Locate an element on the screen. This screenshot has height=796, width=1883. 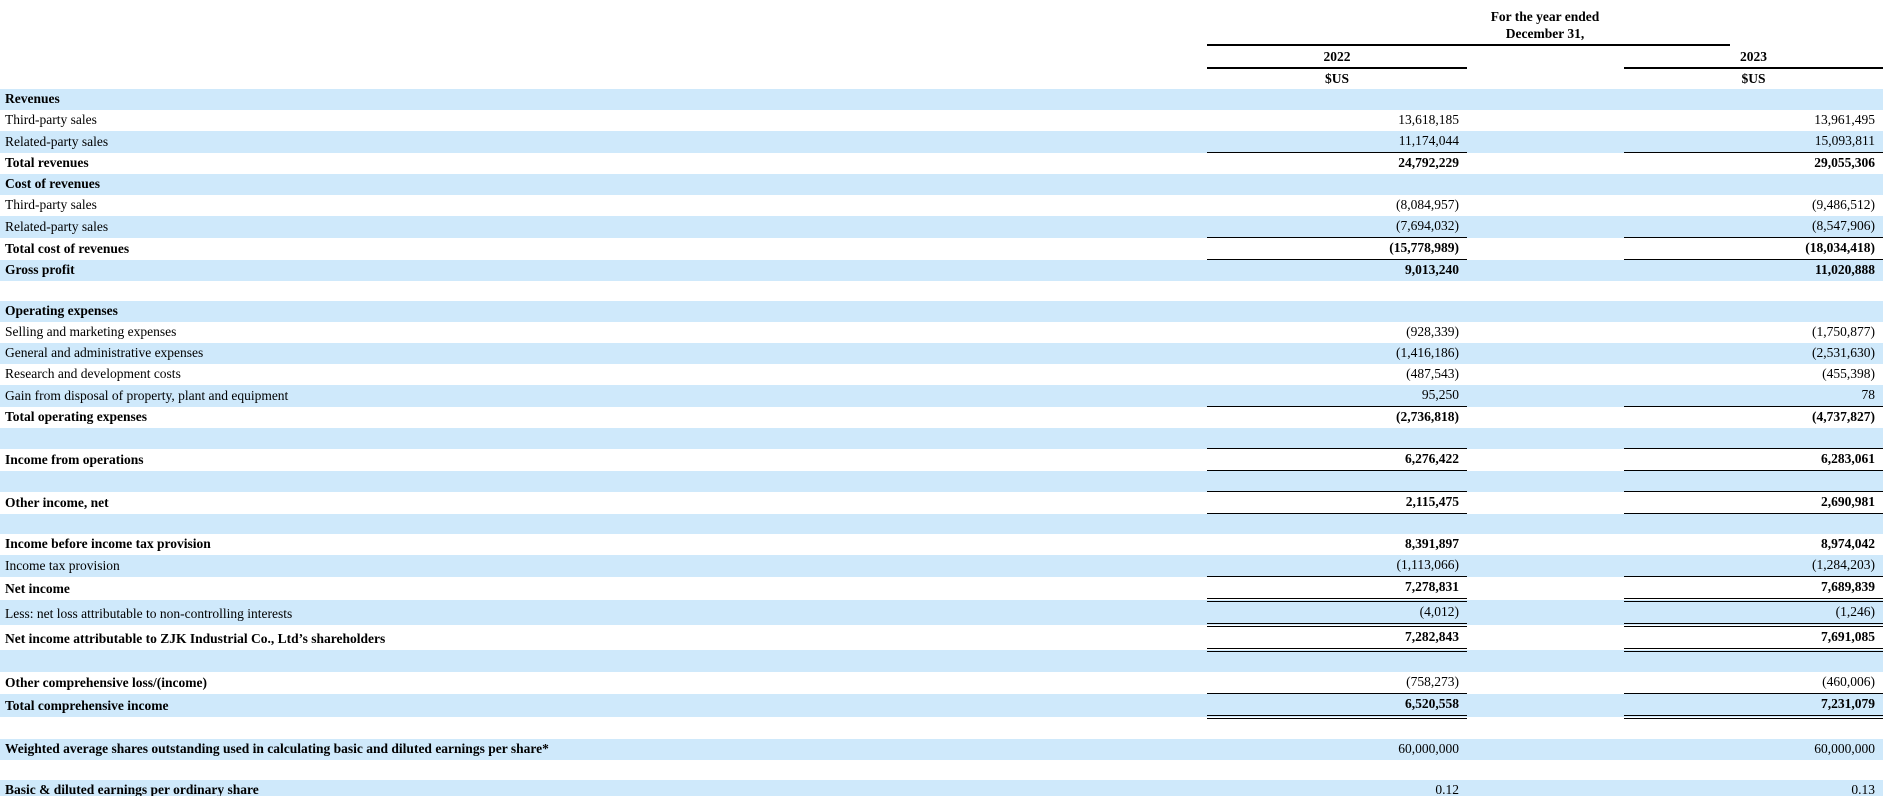
value-2023: (1,246) is located at coordinates (1753, 613).